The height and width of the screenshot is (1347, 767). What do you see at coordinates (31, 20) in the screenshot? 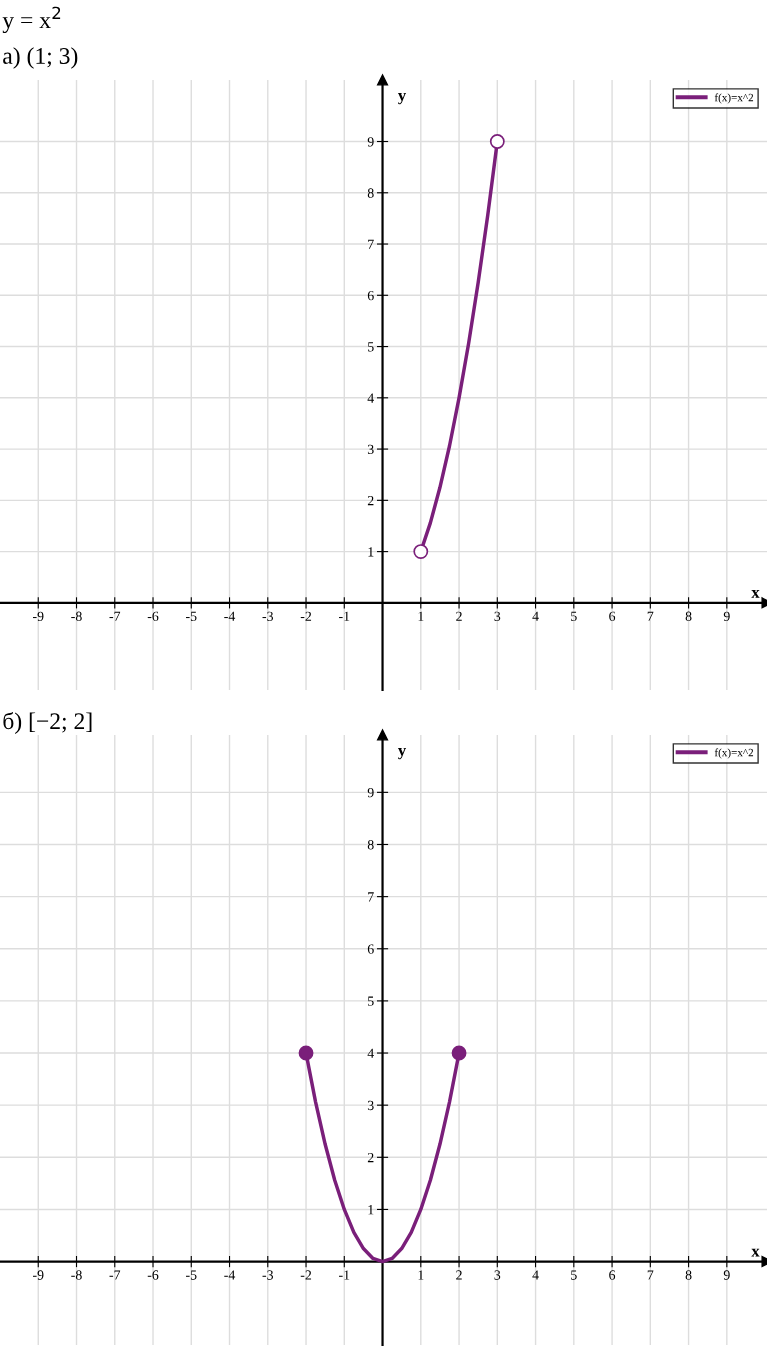
I see `chart-title: y = x$^{2}$` at bounding box center [31, 20].